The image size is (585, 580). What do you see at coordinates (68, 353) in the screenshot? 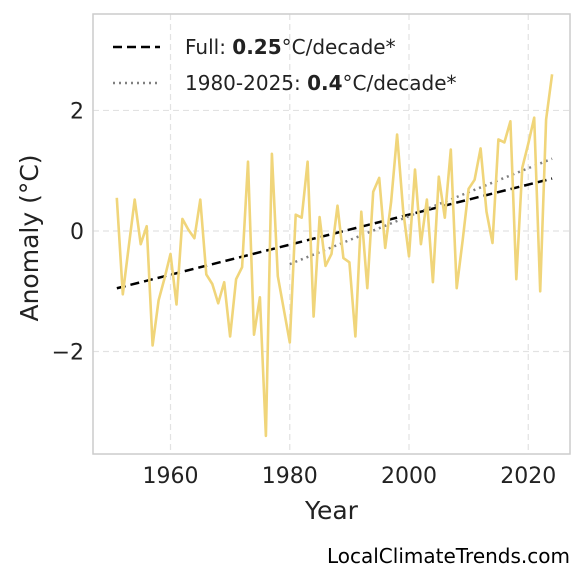
I see `y-tick-label: −2` at bounding box center [68, 353].